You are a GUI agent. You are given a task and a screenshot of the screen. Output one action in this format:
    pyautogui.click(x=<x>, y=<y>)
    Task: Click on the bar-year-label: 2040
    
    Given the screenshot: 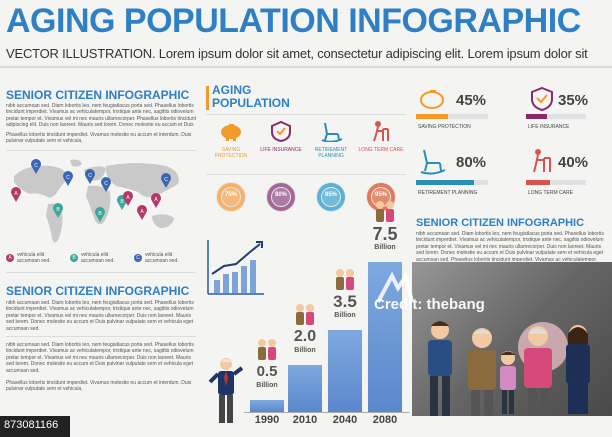 What is the action you would take?
    pyautogui.click(x=345, y=420)
    